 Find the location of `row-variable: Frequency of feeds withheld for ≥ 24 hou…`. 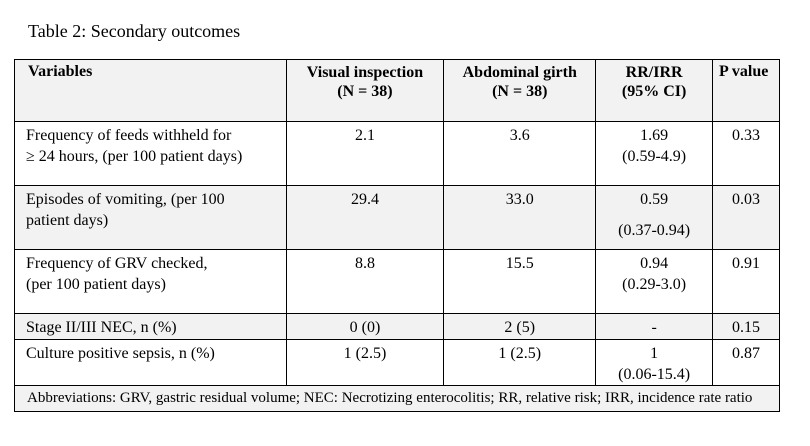

row-variable: Frequency of feeds withheld for ≥ 24 hou… is located at coordinates (150, 153).